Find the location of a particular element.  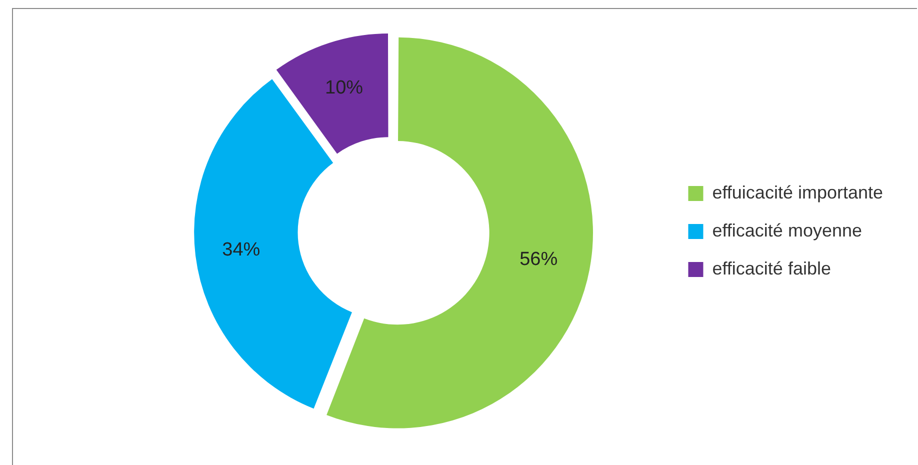

legend-label: effuicacité importante is located at coordinates (798, 192).